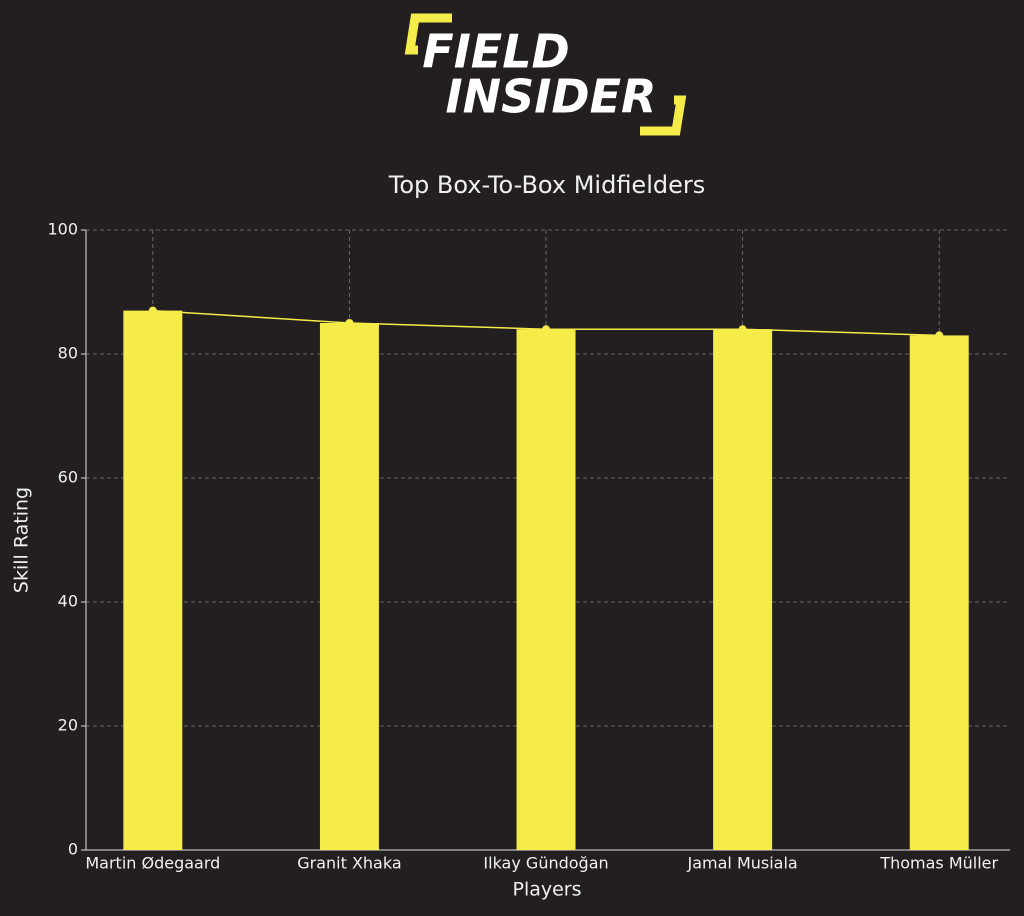 This screenshot has width=1024, height=916. Describe the element at coordinates (62, 229) in the screenshot. I see `y-tick-label: 100` at that location.